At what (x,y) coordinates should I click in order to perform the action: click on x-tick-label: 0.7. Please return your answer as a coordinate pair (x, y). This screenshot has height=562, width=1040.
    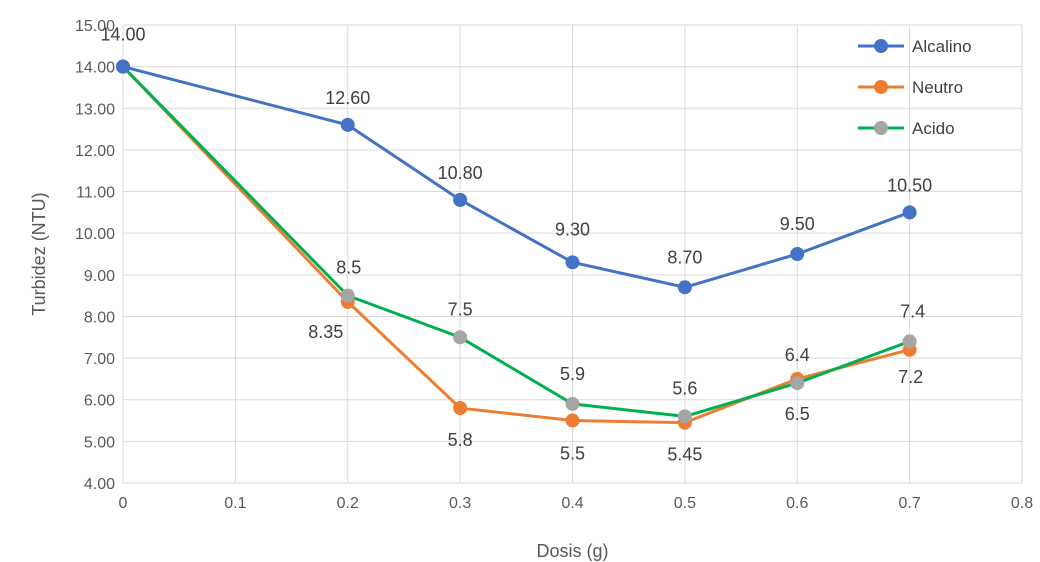
    Looking at the image, I should click on (910, 503).